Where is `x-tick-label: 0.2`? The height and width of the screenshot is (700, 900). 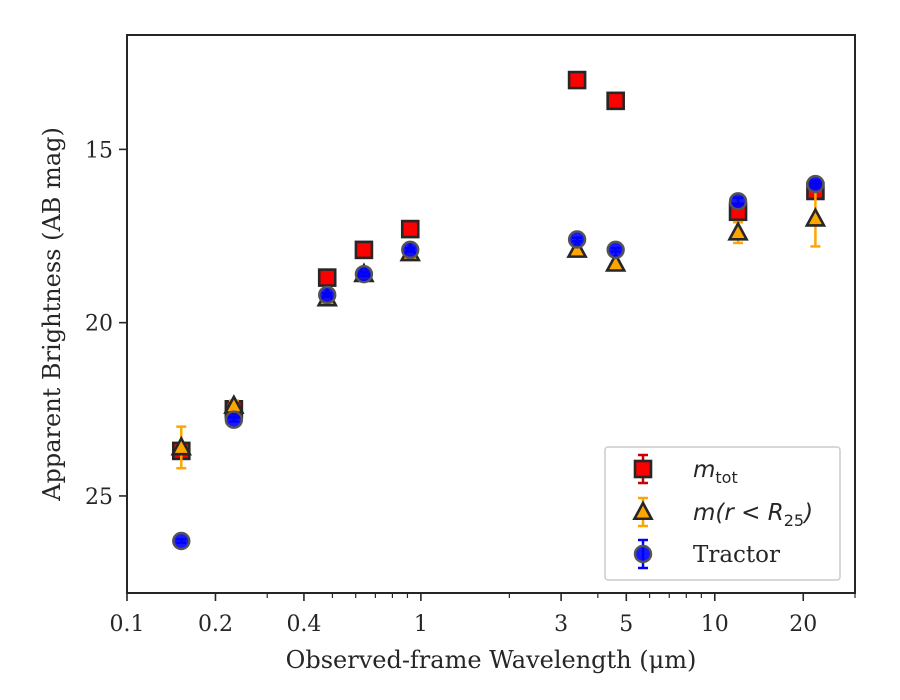
x-tick-label: 0.2 is located at coordinates (215, 624).